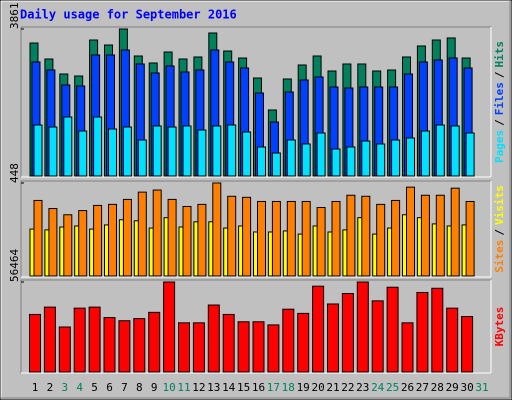 The width and height of the screenshot is (512, 400). What do you see at coordinates (422, 387) in the screenshot?
I see `x-tick-label: 27` at bounding box center [422, 387].